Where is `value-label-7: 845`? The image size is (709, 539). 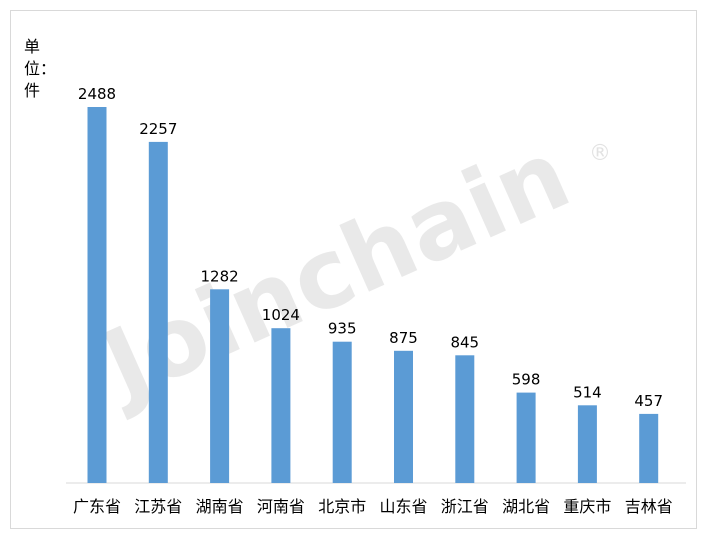 value-label-7: 845 is located at coordinates (464, 342).